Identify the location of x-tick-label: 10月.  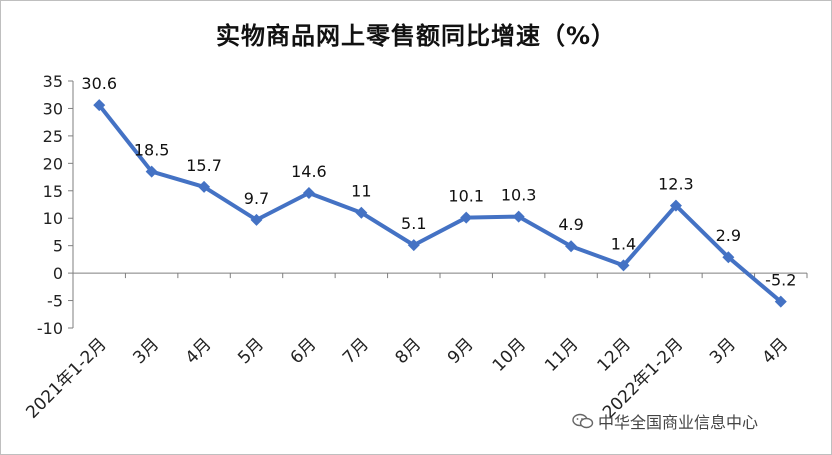
(509, 354).